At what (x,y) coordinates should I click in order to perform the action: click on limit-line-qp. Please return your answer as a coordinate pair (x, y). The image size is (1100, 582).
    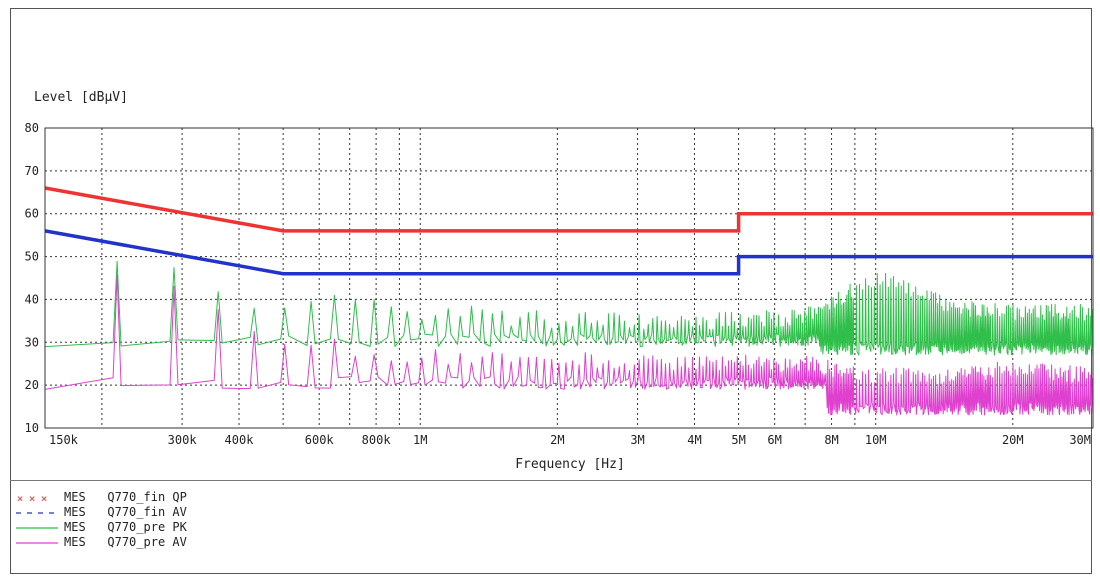
    Looking at the image, I should click on (568, 209).